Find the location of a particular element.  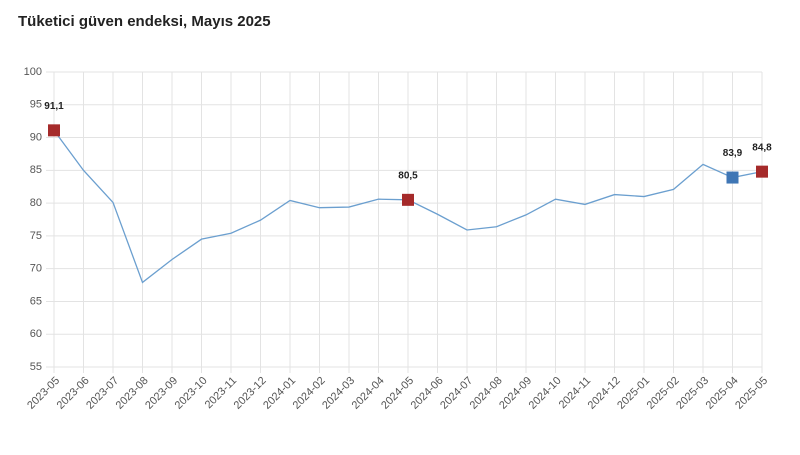

data-label: 91,1 is located at coordinates (54, 106).